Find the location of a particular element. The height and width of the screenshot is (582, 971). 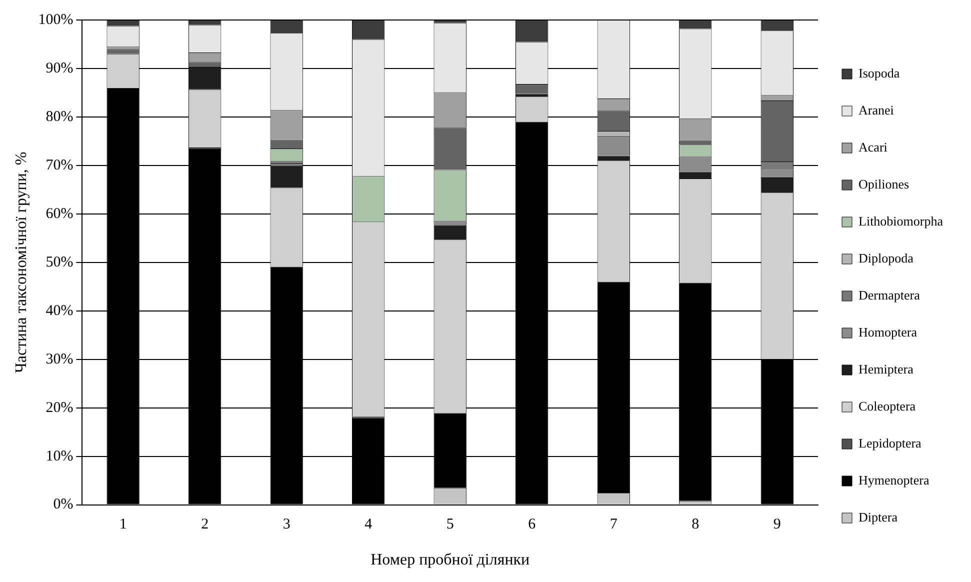

legend-label: Hemiptera is located at coordinates (886, 368).